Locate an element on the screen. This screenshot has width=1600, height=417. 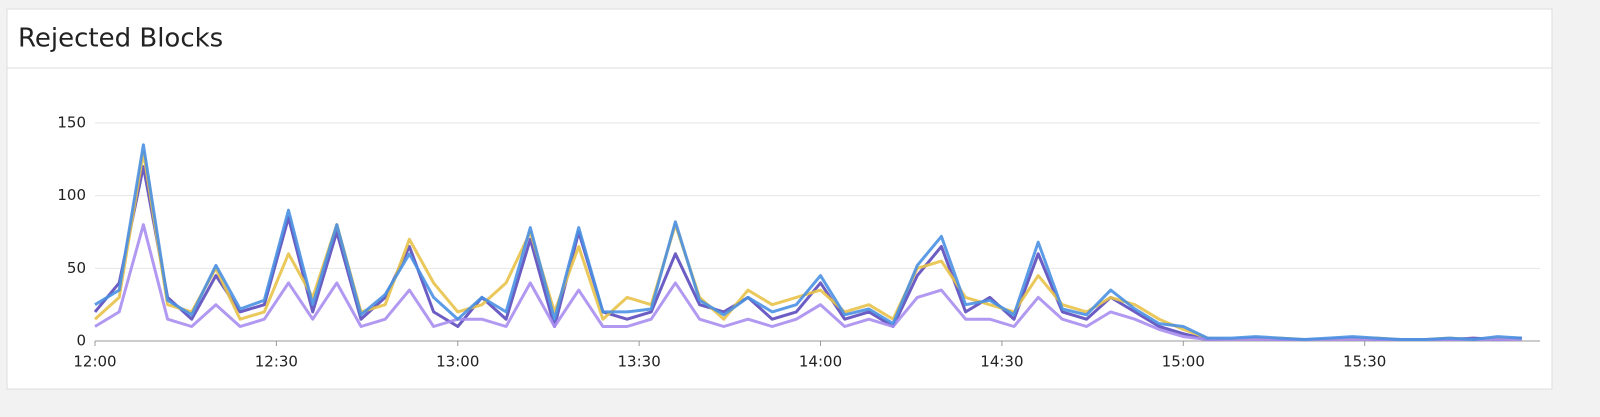
x-tick-label: 13:00 is located at coordinates (457, 362).